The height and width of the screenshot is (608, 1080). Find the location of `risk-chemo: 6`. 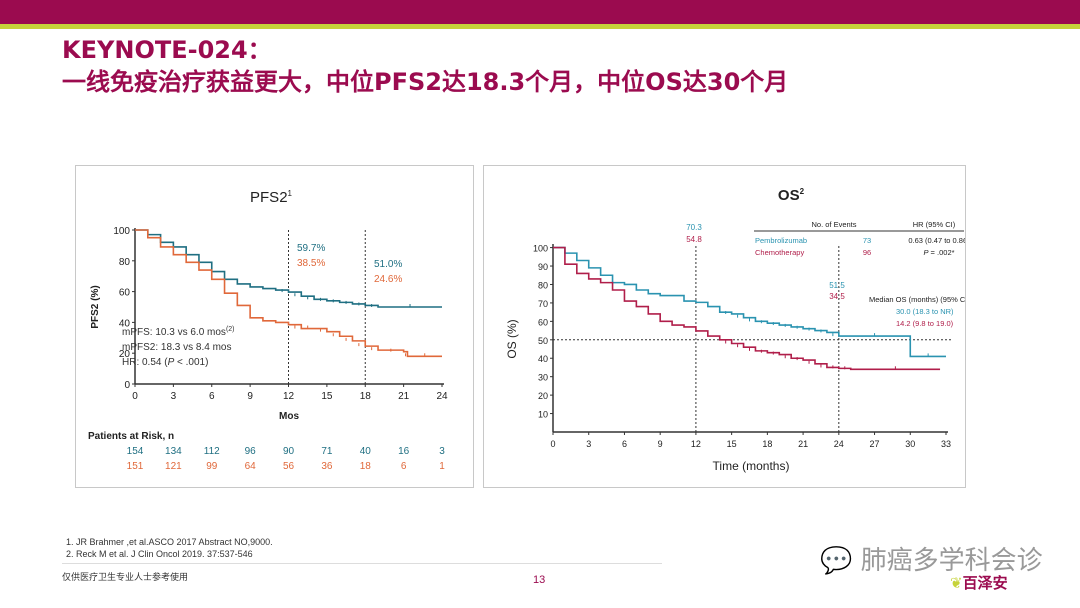

risk-chemo: 6 is located at coordinates (404, 466).